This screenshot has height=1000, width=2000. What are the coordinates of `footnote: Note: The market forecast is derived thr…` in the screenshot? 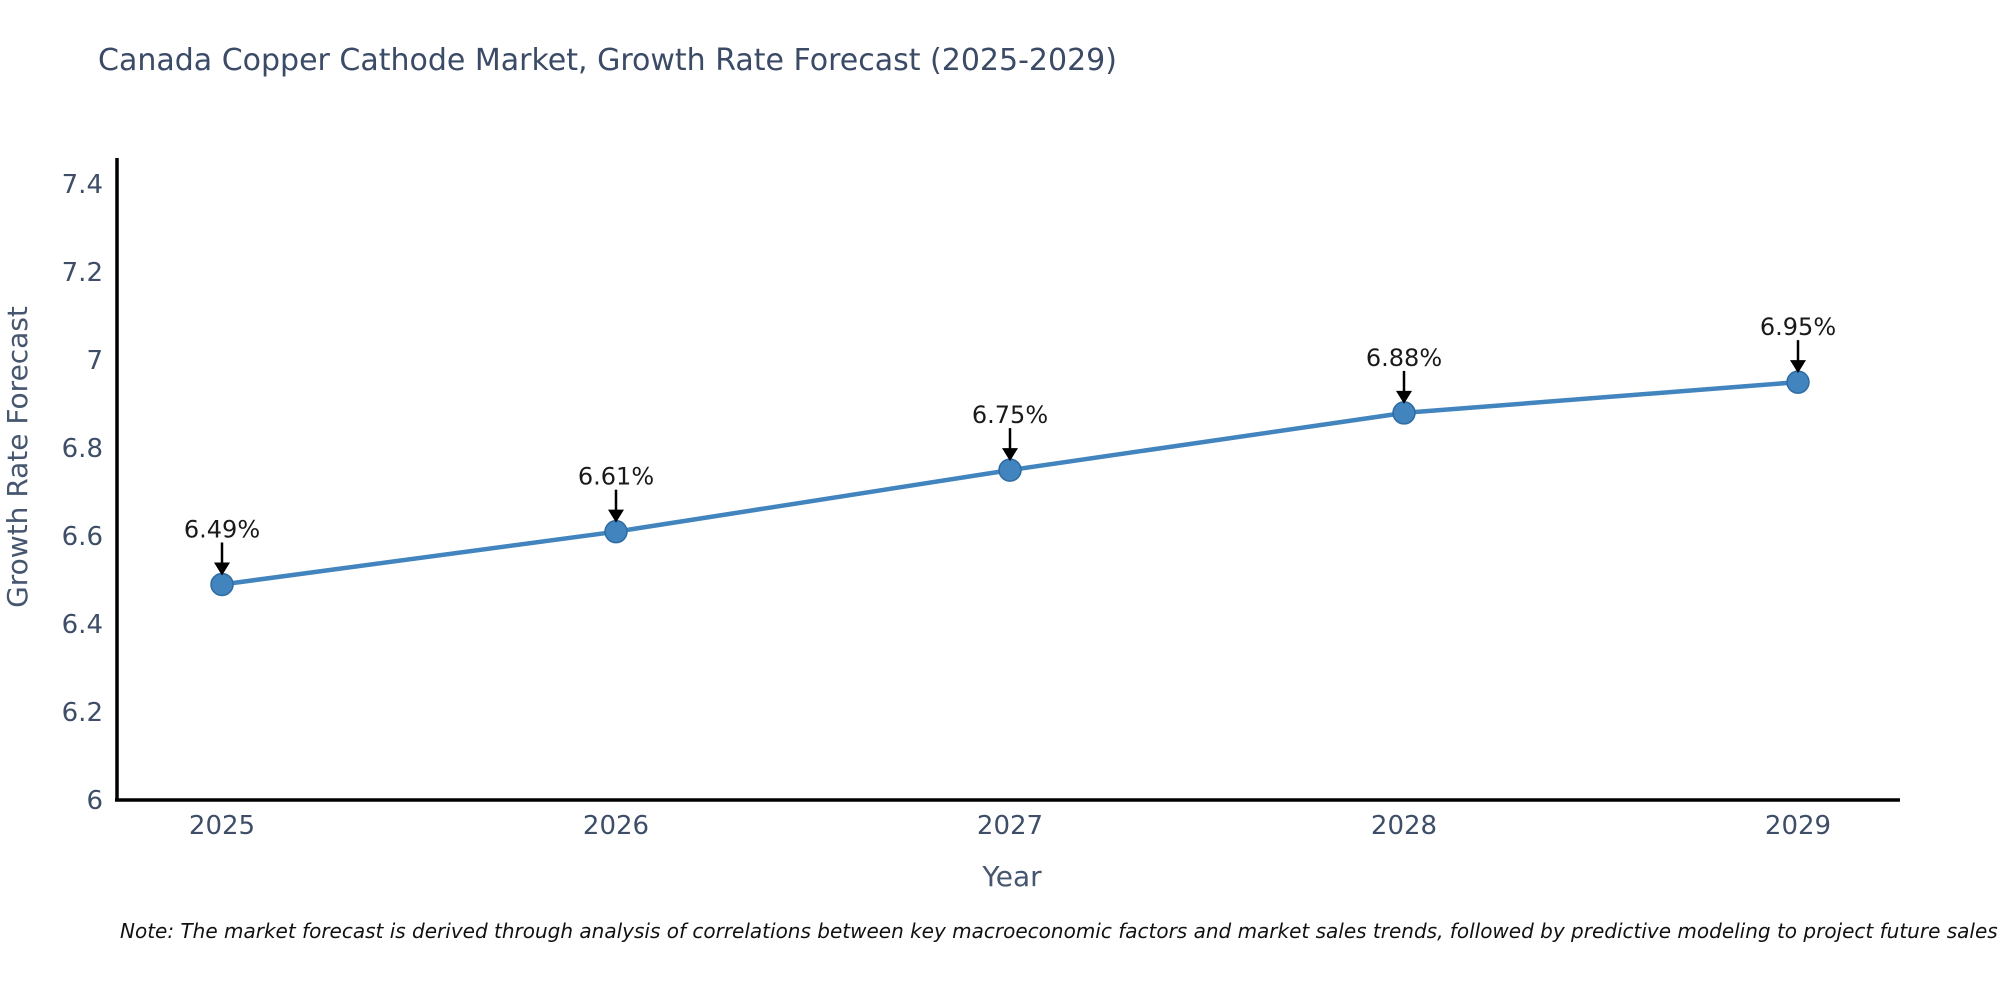 It's located at (1059, 931).